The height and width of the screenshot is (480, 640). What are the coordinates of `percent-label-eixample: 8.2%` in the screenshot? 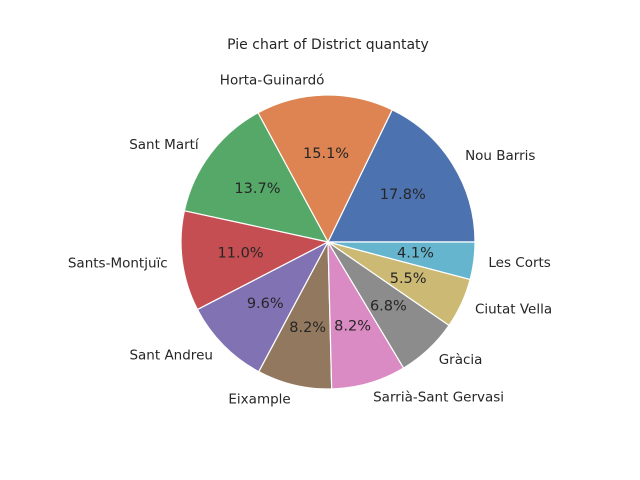 It's located at (307, 328).